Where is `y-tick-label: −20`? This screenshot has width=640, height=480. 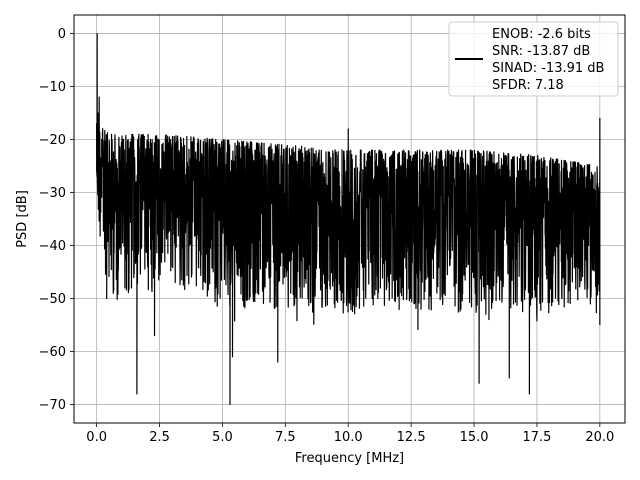 y-tick-label: −20 is located at coordinates (52, 140).